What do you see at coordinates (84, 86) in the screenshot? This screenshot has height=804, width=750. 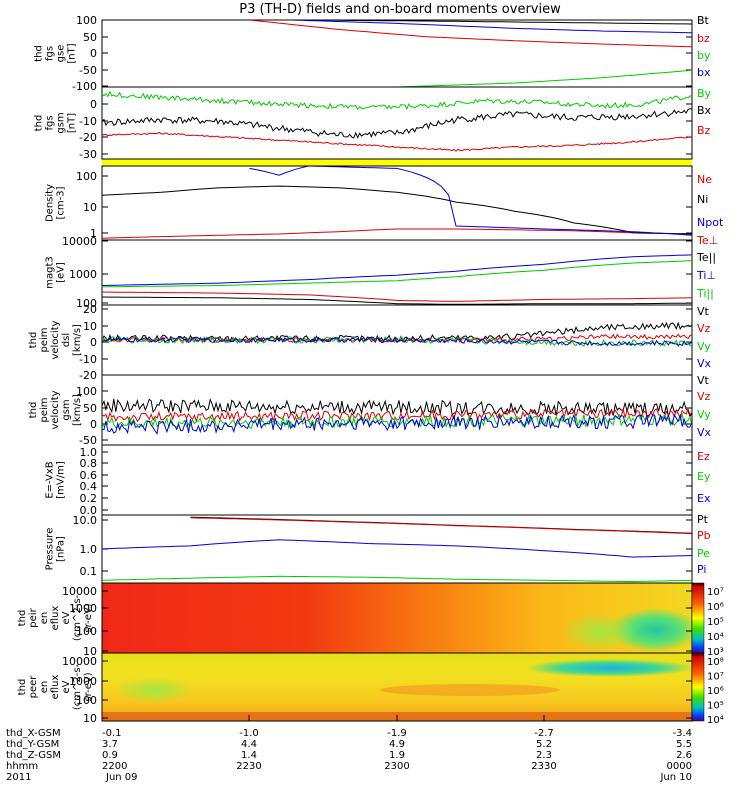 I see `y-tick-label: -100` at bounding box center [84, 86].